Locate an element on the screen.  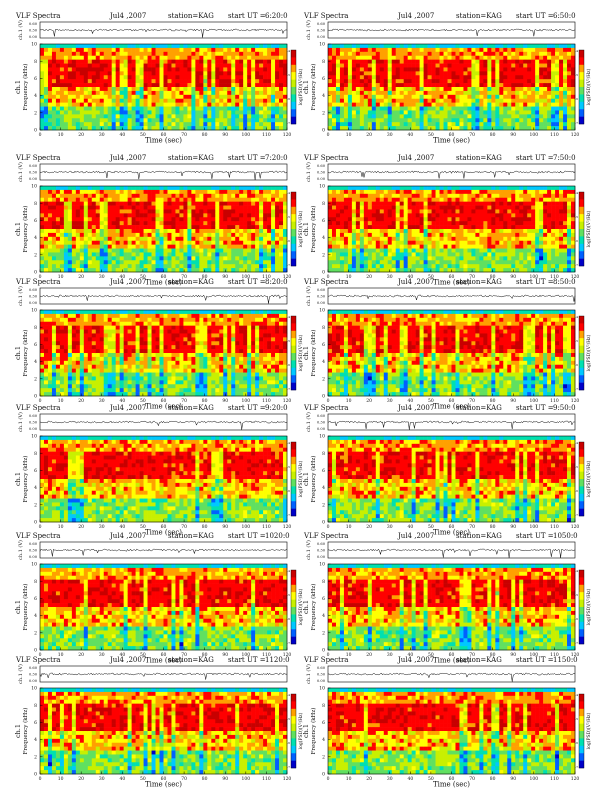
start-time: 6:50:0 is located at coordinates (564, 16).